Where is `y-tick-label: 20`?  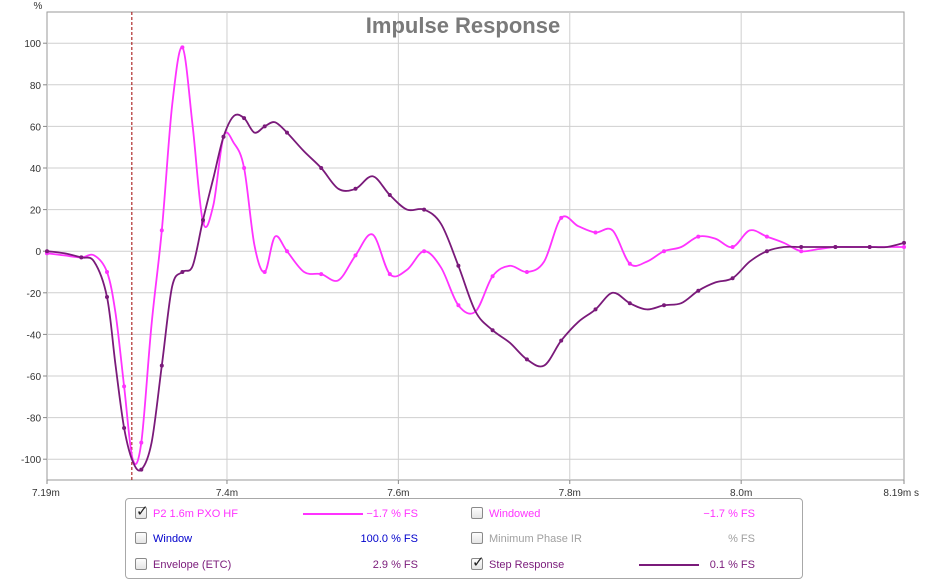 y-tick-label: 20 is located at coordinates (36, 211).